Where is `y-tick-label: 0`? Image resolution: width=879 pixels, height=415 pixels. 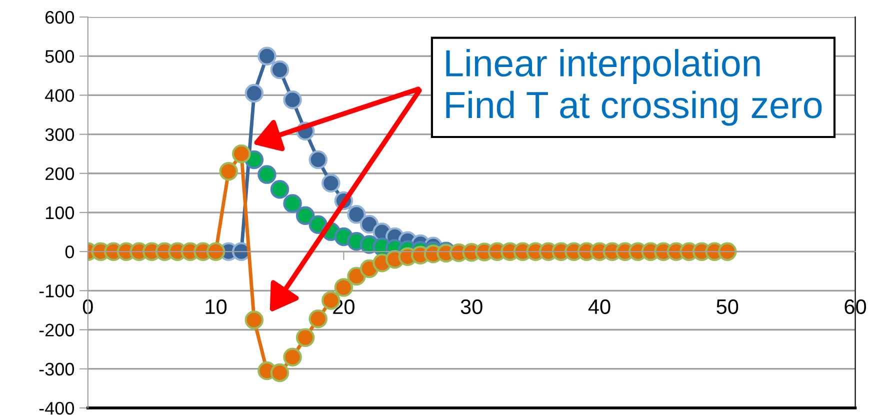 y-tick-label: 0 is located at coordinates (69, 252).